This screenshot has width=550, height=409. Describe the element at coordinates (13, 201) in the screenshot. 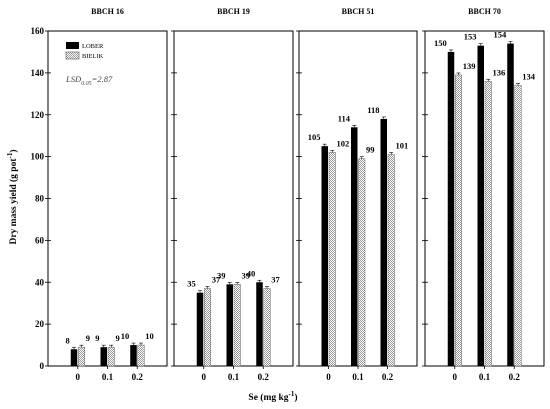

I see `y-axis-label-main: Dry mass yield (g pot` at that location.